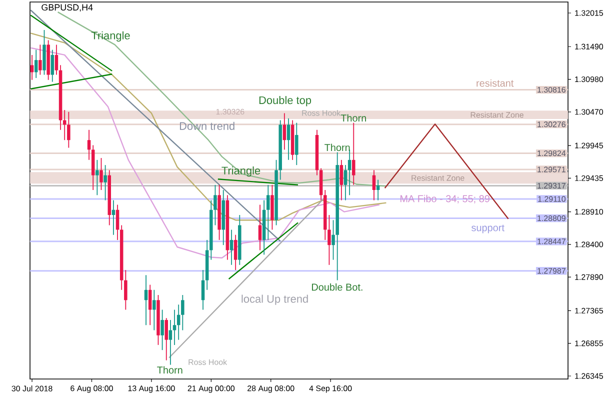 Image resolution: width=610 pixels, height=400 pixels. Describe the element at coordinates (285, 101) in the screenshot. I see `annotation: Double top` at that location.